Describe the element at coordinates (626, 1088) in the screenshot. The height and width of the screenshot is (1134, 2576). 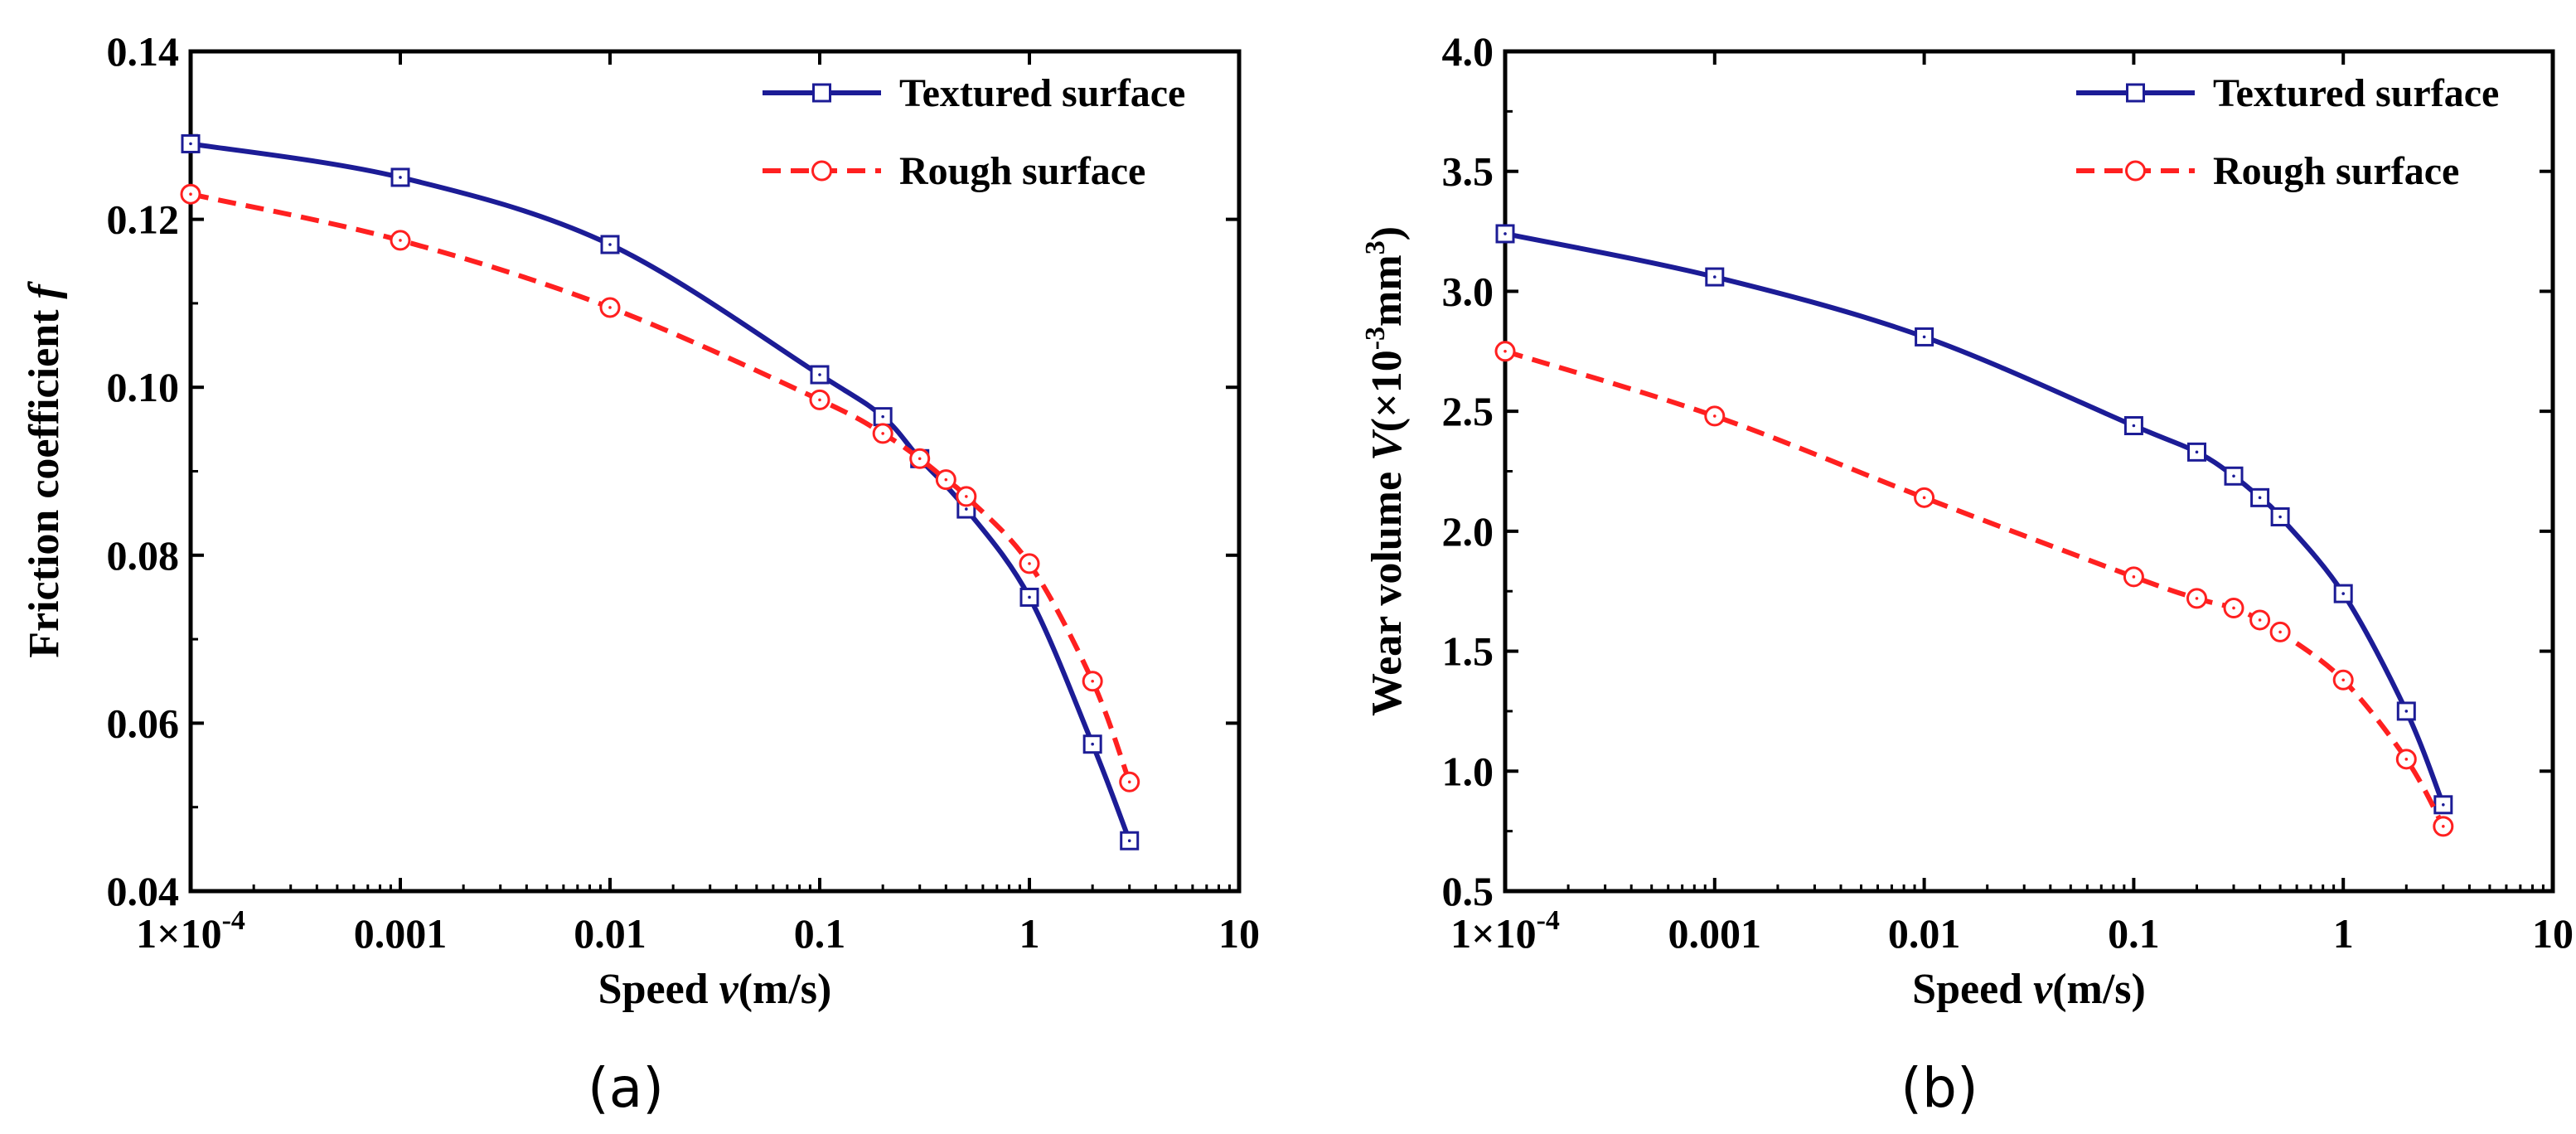
I see `panel-label: (a)` at that location.